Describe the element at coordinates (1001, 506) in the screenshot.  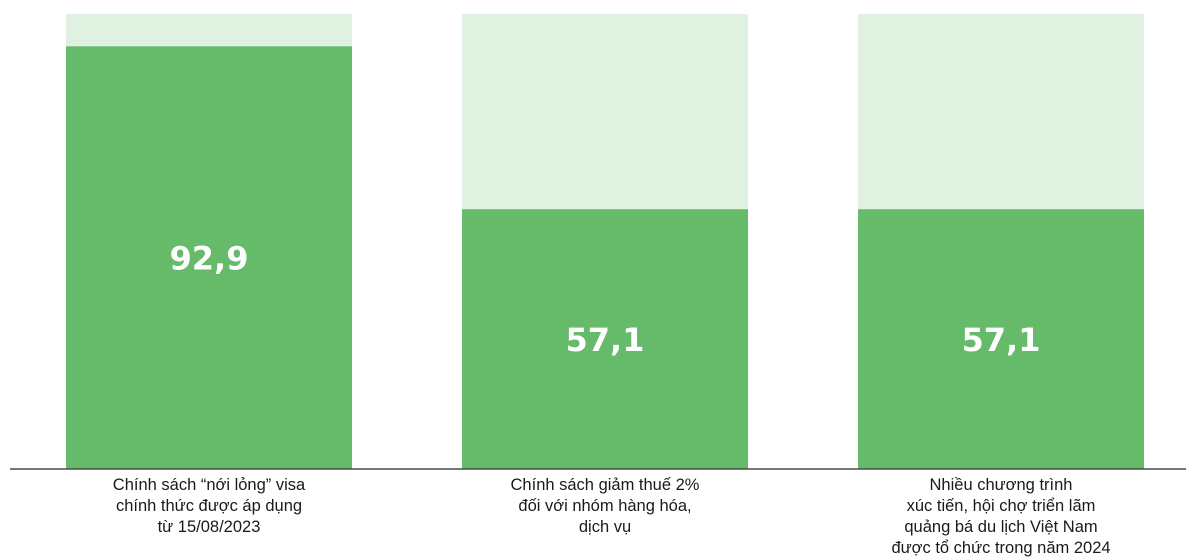
I see `category-label-line: xúc tiến, hội chợ triển lãm` at that location.